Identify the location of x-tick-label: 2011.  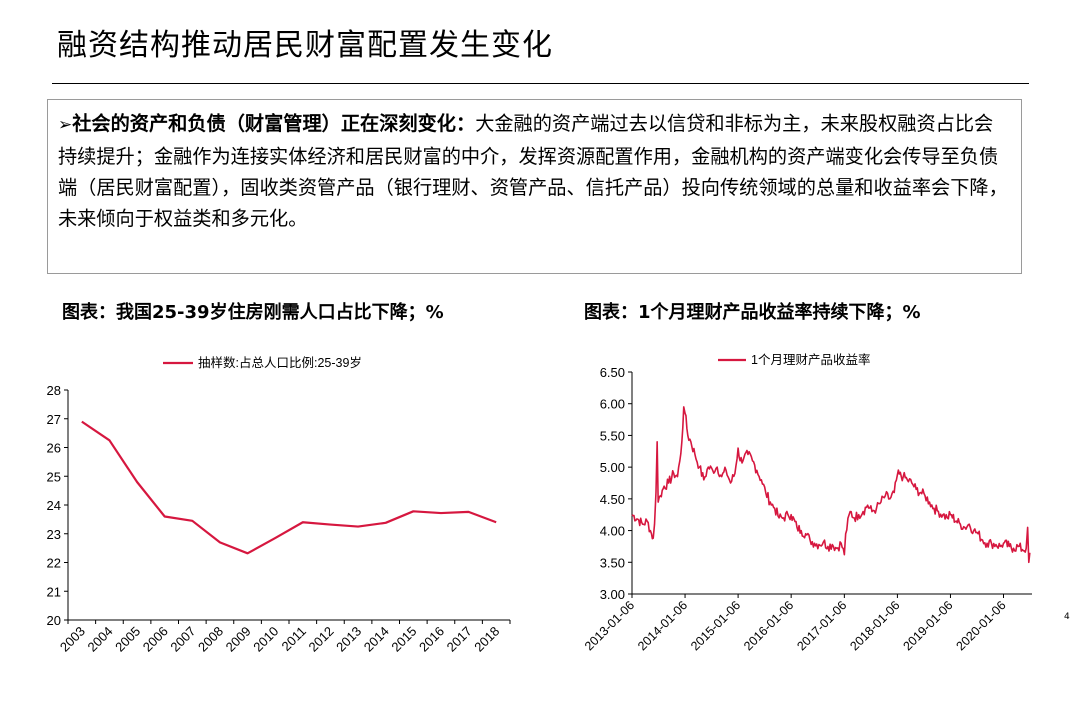
(294, 639).